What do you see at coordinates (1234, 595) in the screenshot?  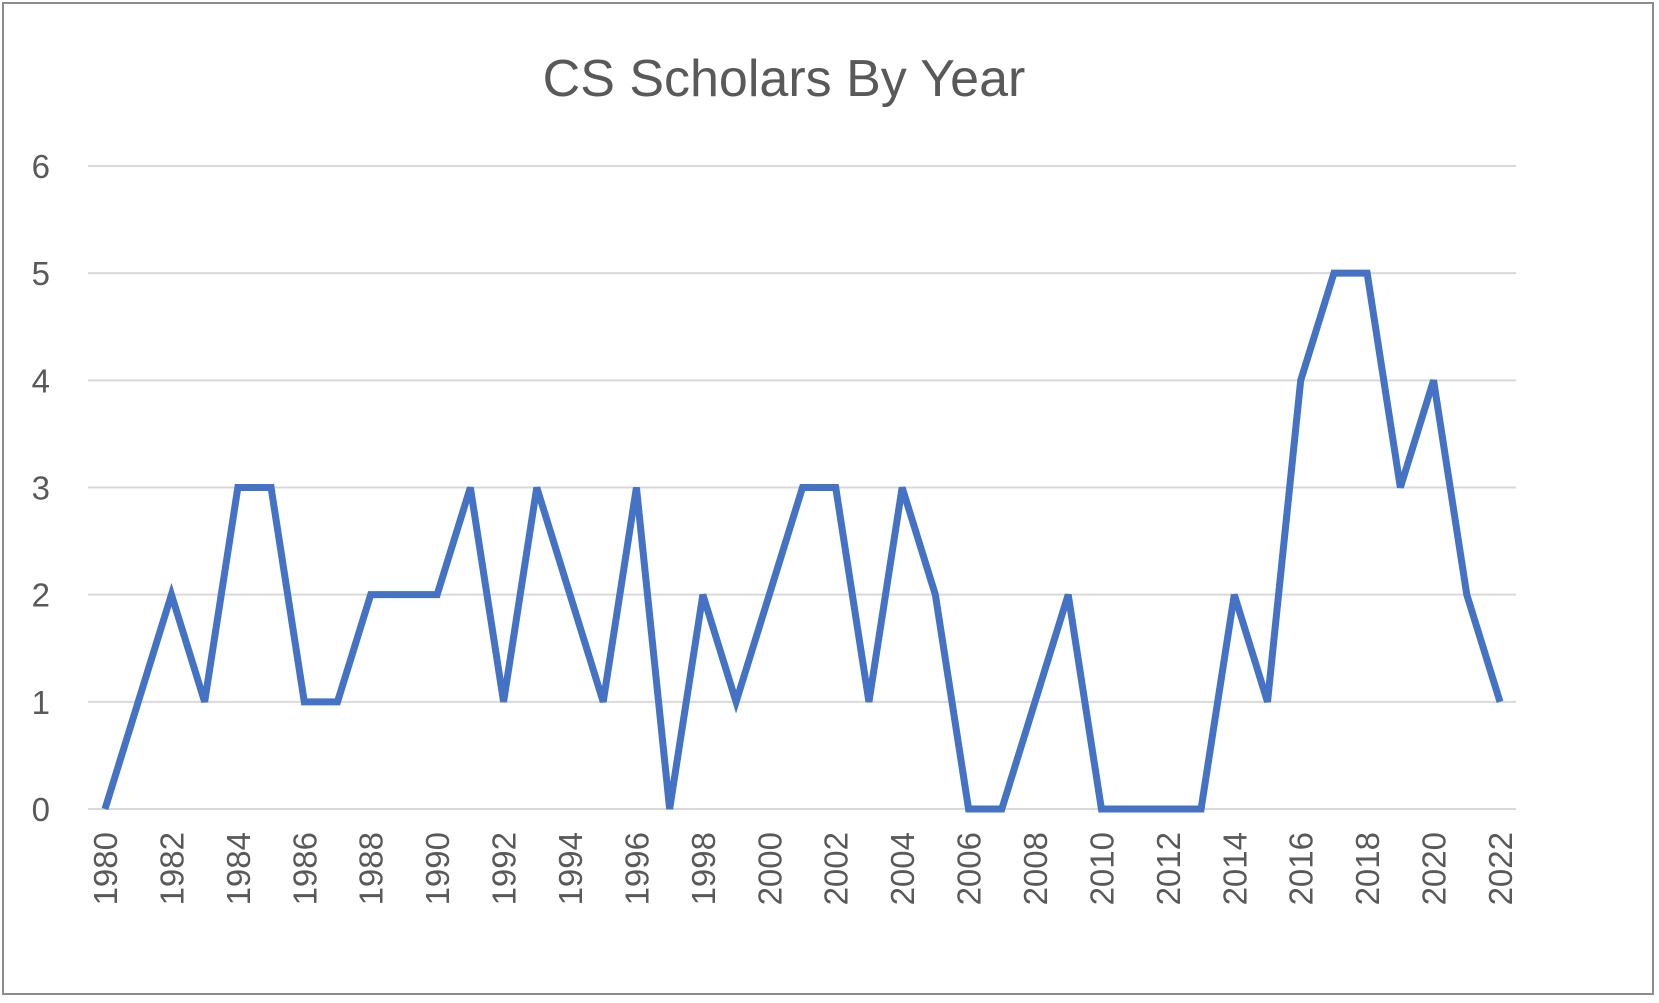 I see `data-point-2014` at bounding box center [1234, 595].